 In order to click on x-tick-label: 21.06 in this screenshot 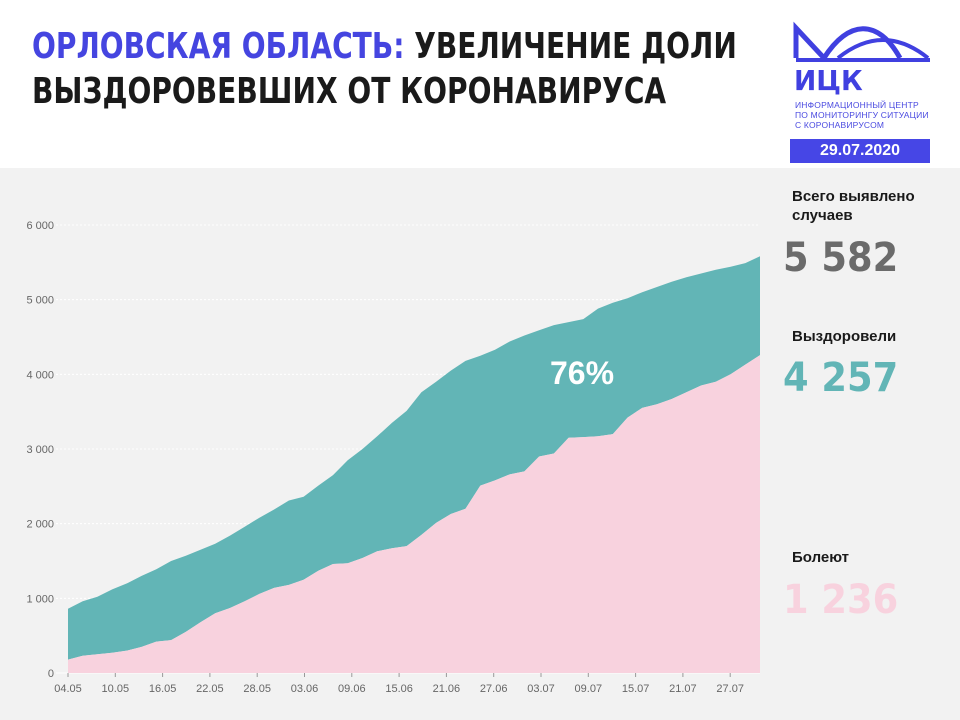, I will do `click(447, 689)`.